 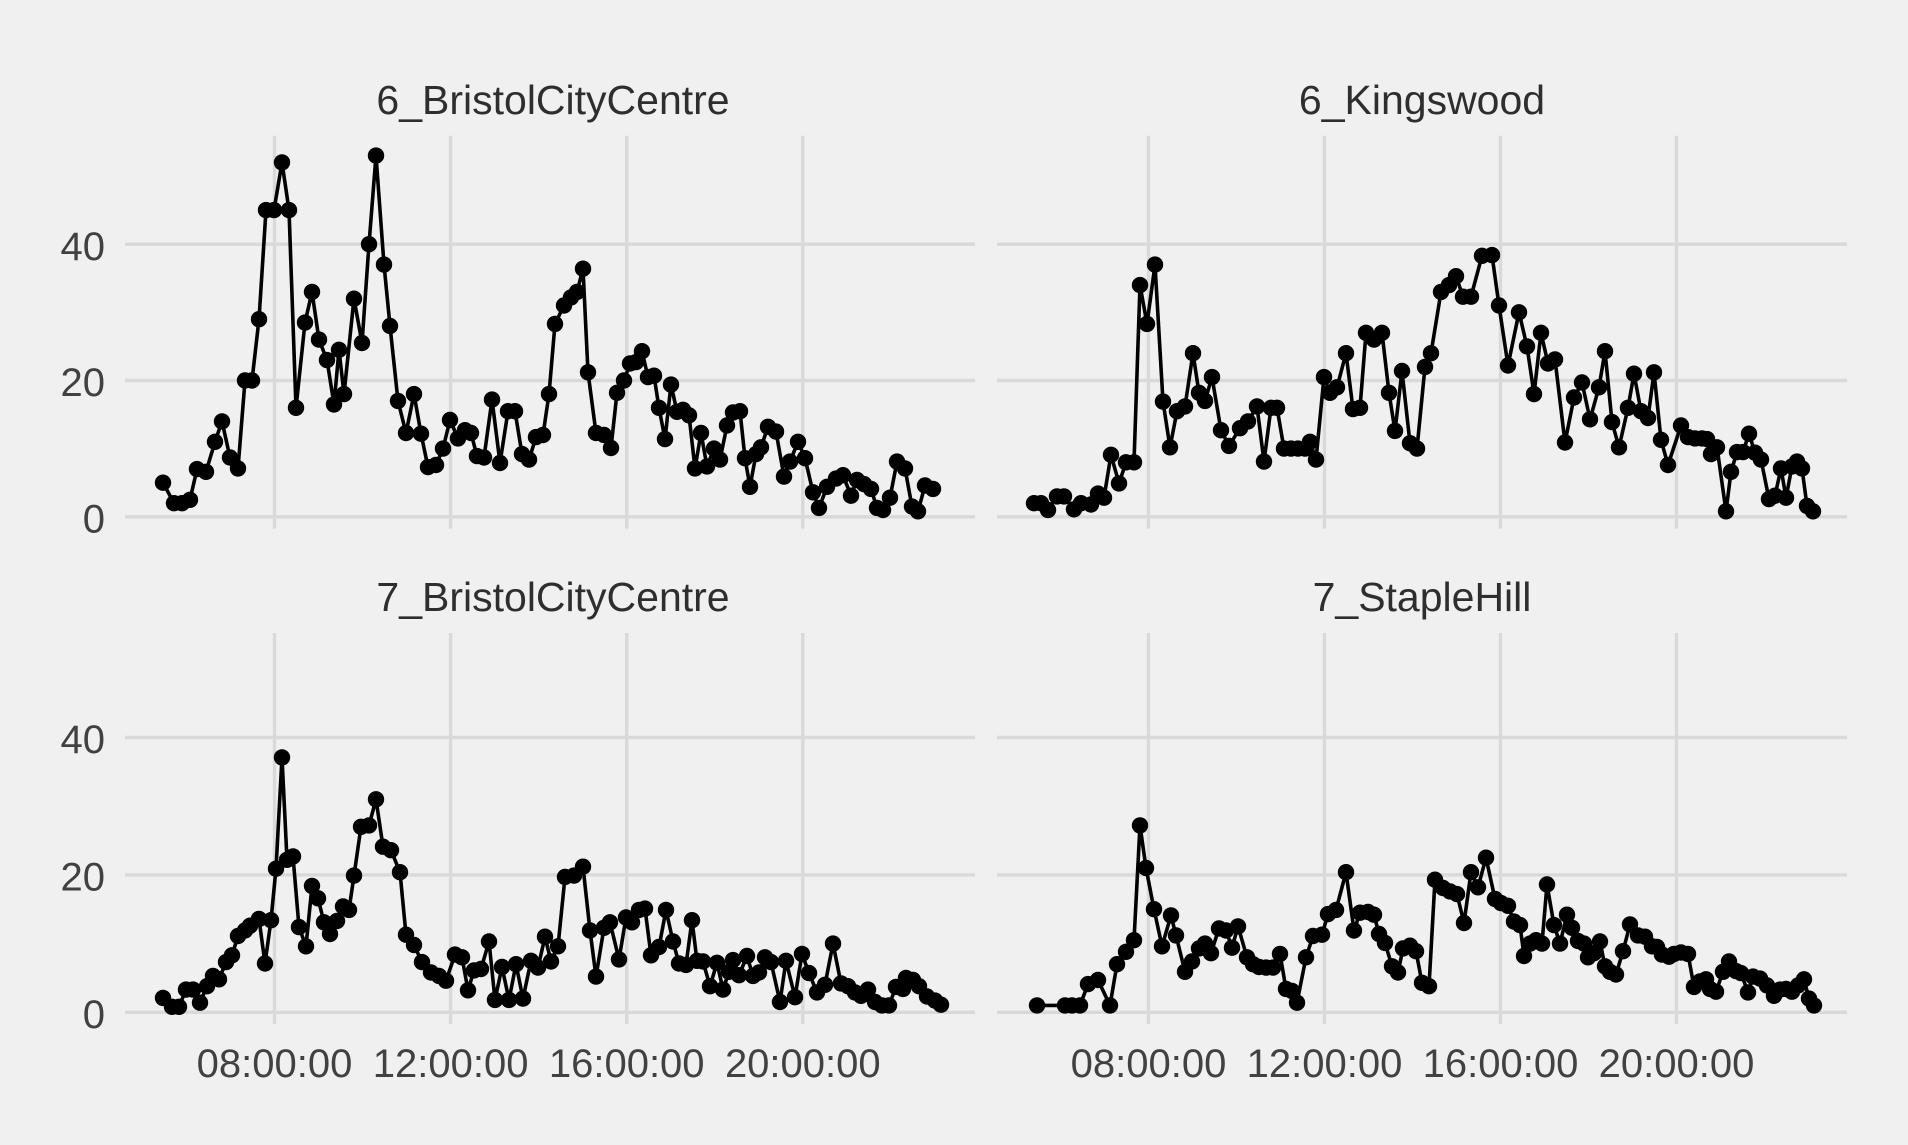 I want to click on svg-text: 6_BristolCityCentre, so click(x=552, y=100).